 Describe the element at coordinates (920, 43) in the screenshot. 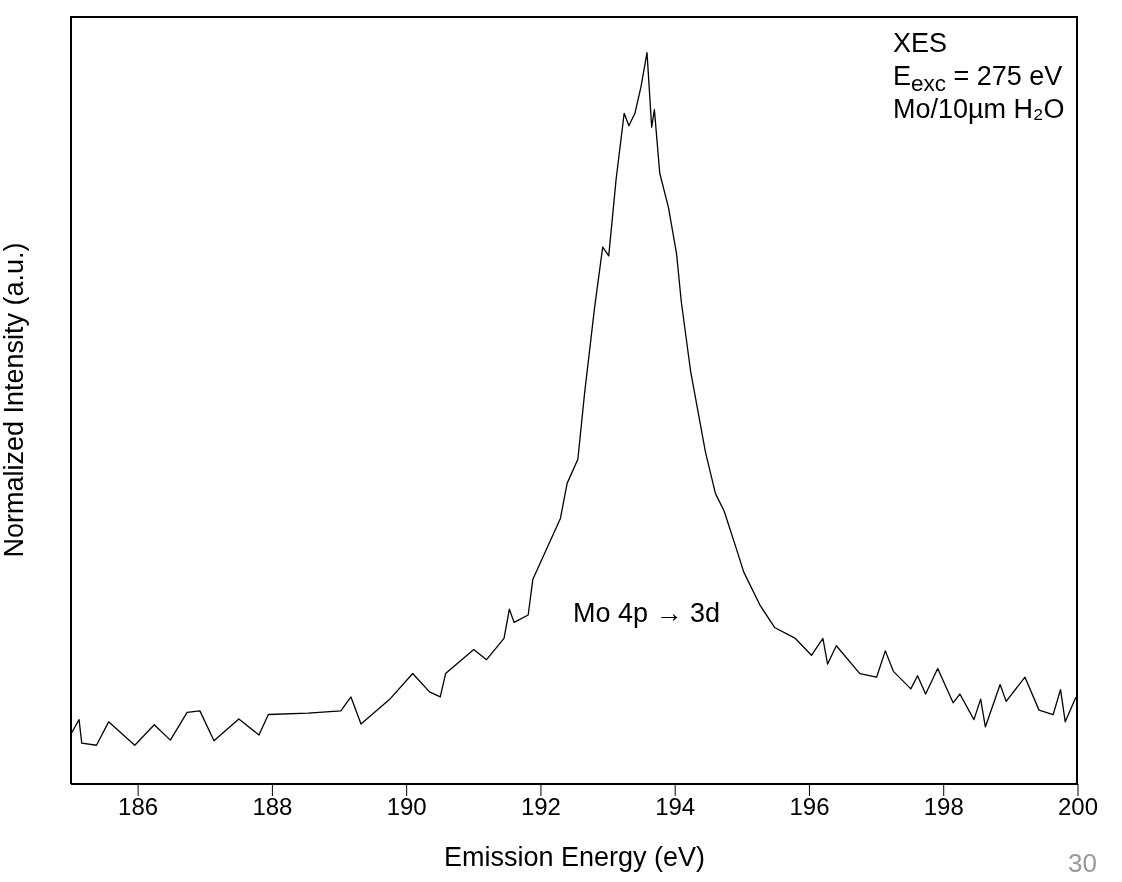

I see `annotation: XES` at that location.